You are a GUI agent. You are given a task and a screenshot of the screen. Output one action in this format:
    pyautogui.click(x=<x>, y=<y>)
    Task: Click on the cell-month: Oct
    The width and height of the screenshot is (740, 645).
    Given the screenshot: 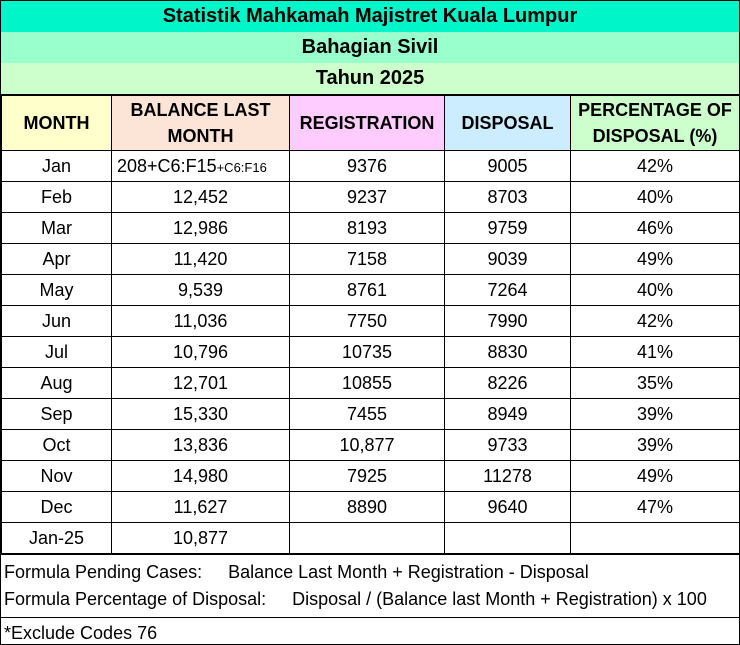 What is the action you would take?
    pyautogui.click(x=56, y=445)
    